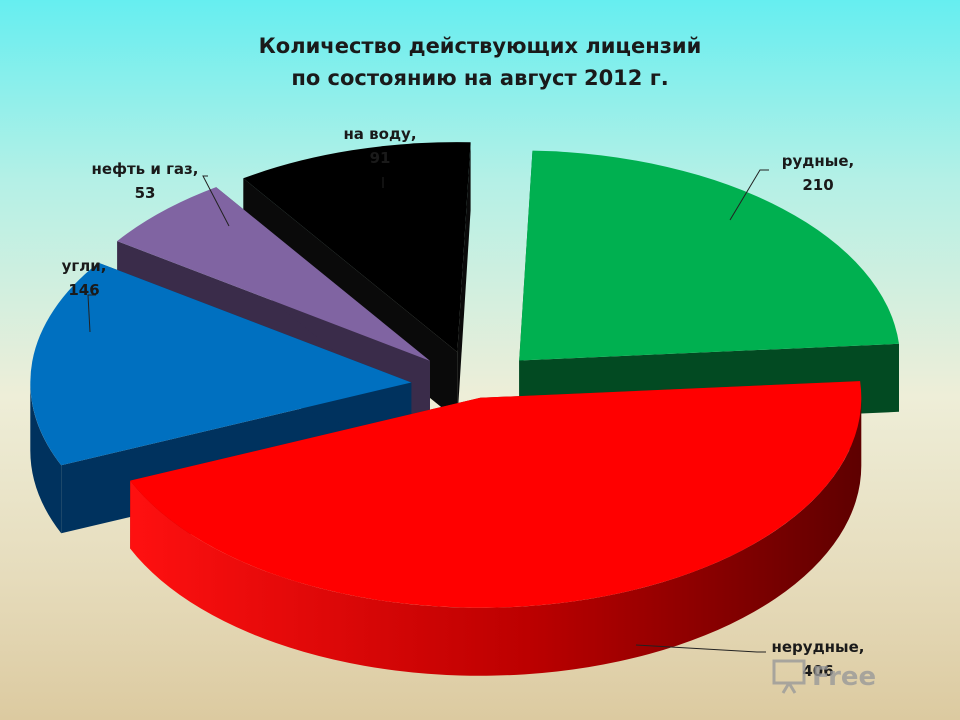  I want to click on label-nerudnye: нерудные, 406, so click(818, 659).